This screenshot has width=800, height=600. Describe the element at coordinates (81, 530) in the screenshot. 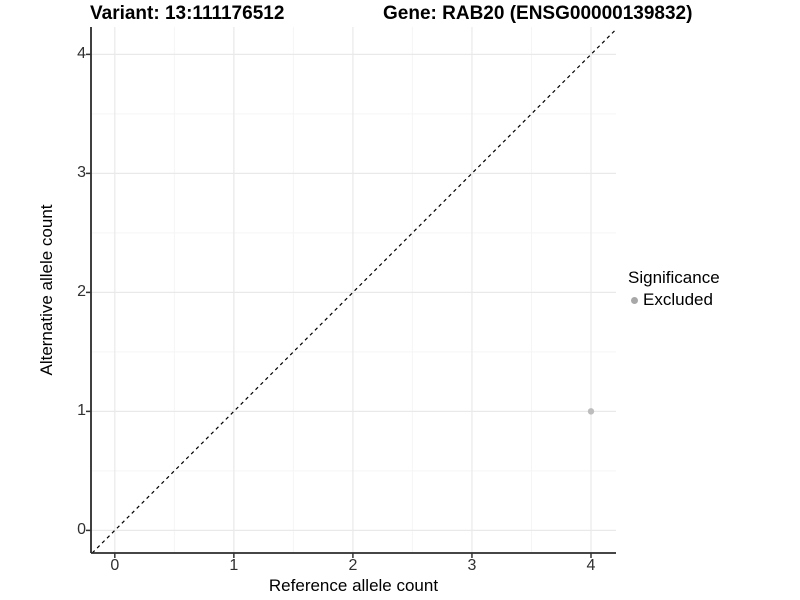

I see `y-tick-label: 0` at that location.